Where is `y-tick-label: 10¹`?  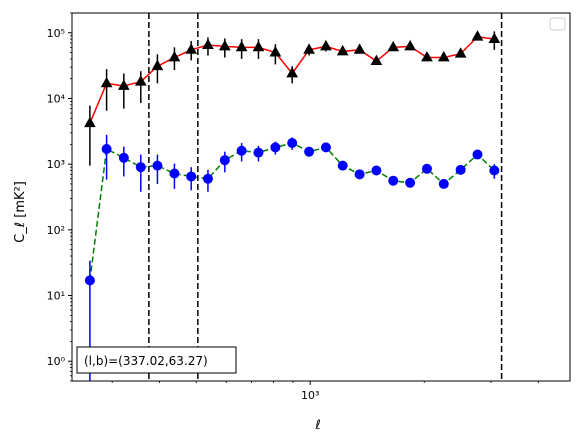 y-tick-label: 10¹ is located at coordinates (56, 296).